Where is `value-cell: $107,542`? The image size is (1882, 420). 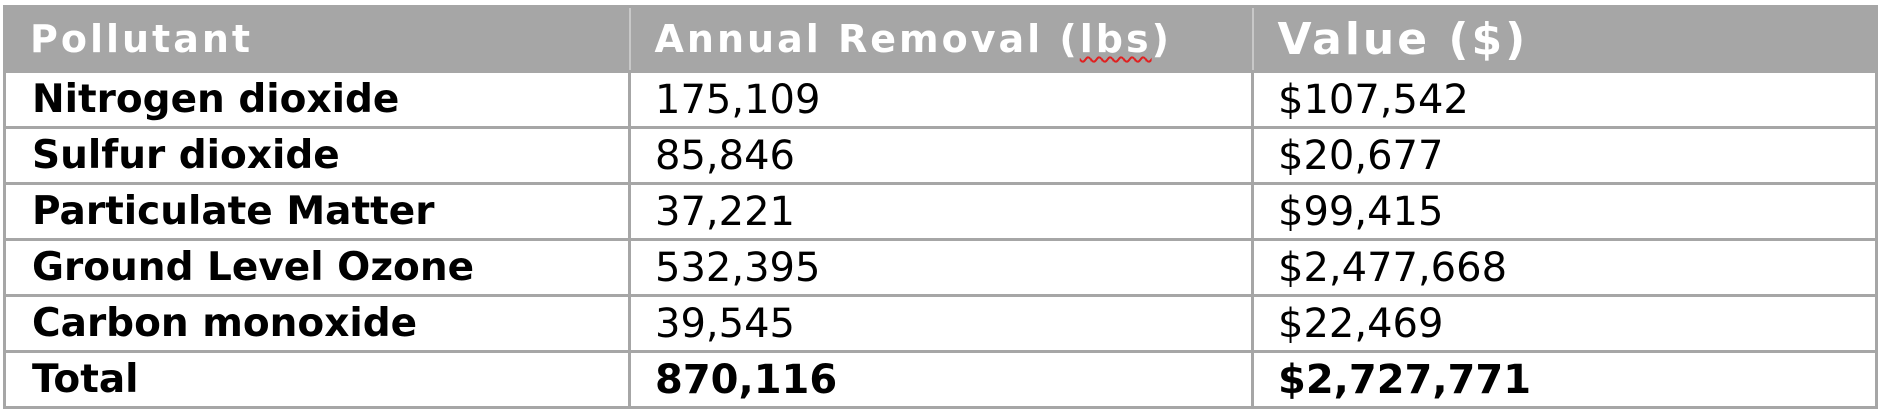 value-cell: $107,542 is located at coordinates (1373, 99).